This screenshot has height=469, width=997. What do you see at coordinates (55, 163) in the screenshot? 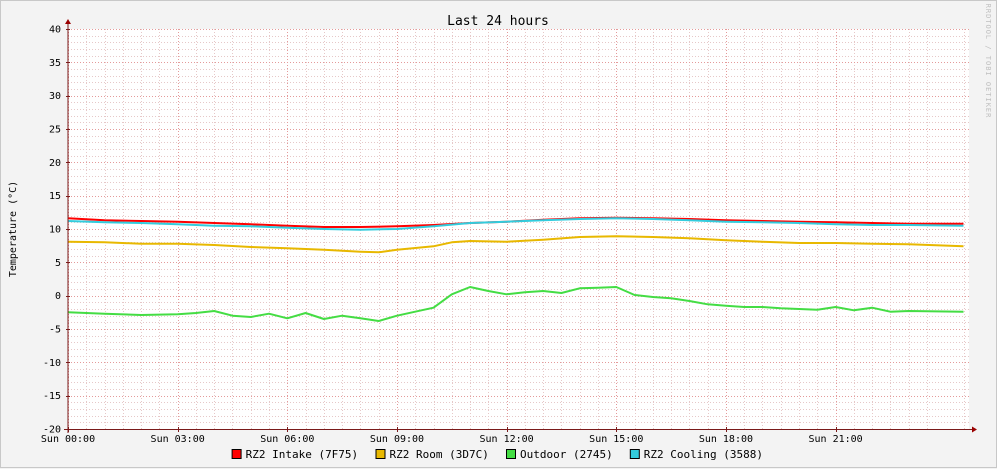
I see `y-tick-label: 20` at bounding box center [55, 163].